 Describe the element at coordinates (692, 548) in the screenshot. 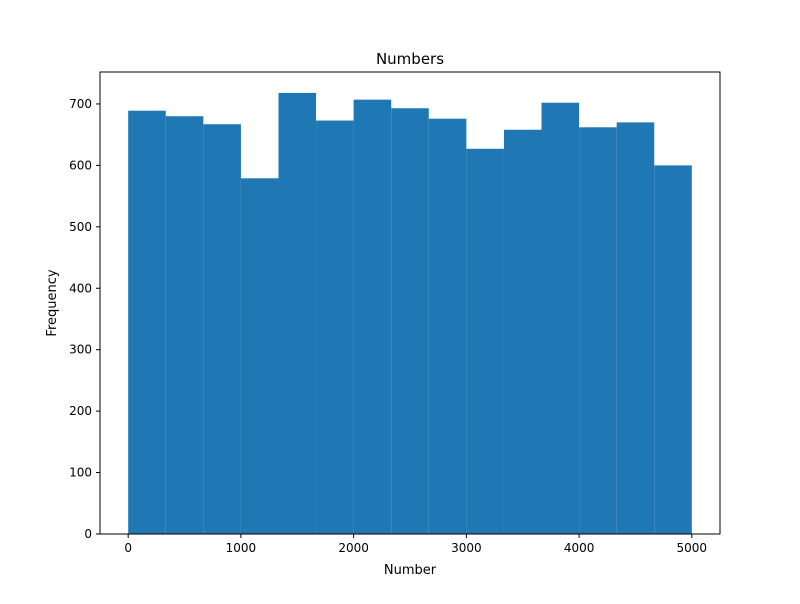

I see `x-tick-label: 5000` at that location.